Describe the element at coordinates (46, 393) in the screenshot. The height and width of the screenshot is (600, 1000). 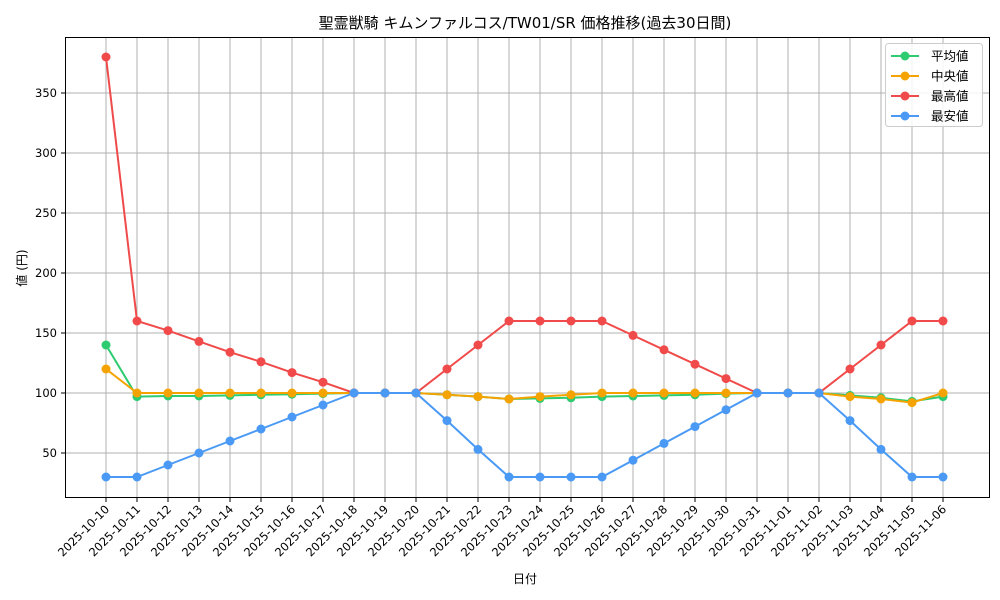
I see `y-tick-label: 100` at that location.